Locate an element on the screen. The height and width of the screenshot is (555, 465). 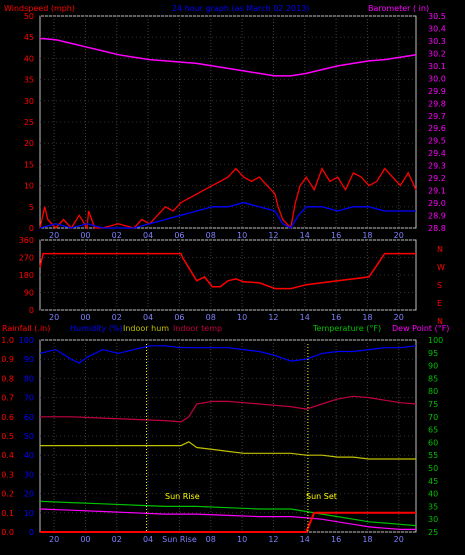
temp-y-tick: 90 is located at coordinates (433, 366).